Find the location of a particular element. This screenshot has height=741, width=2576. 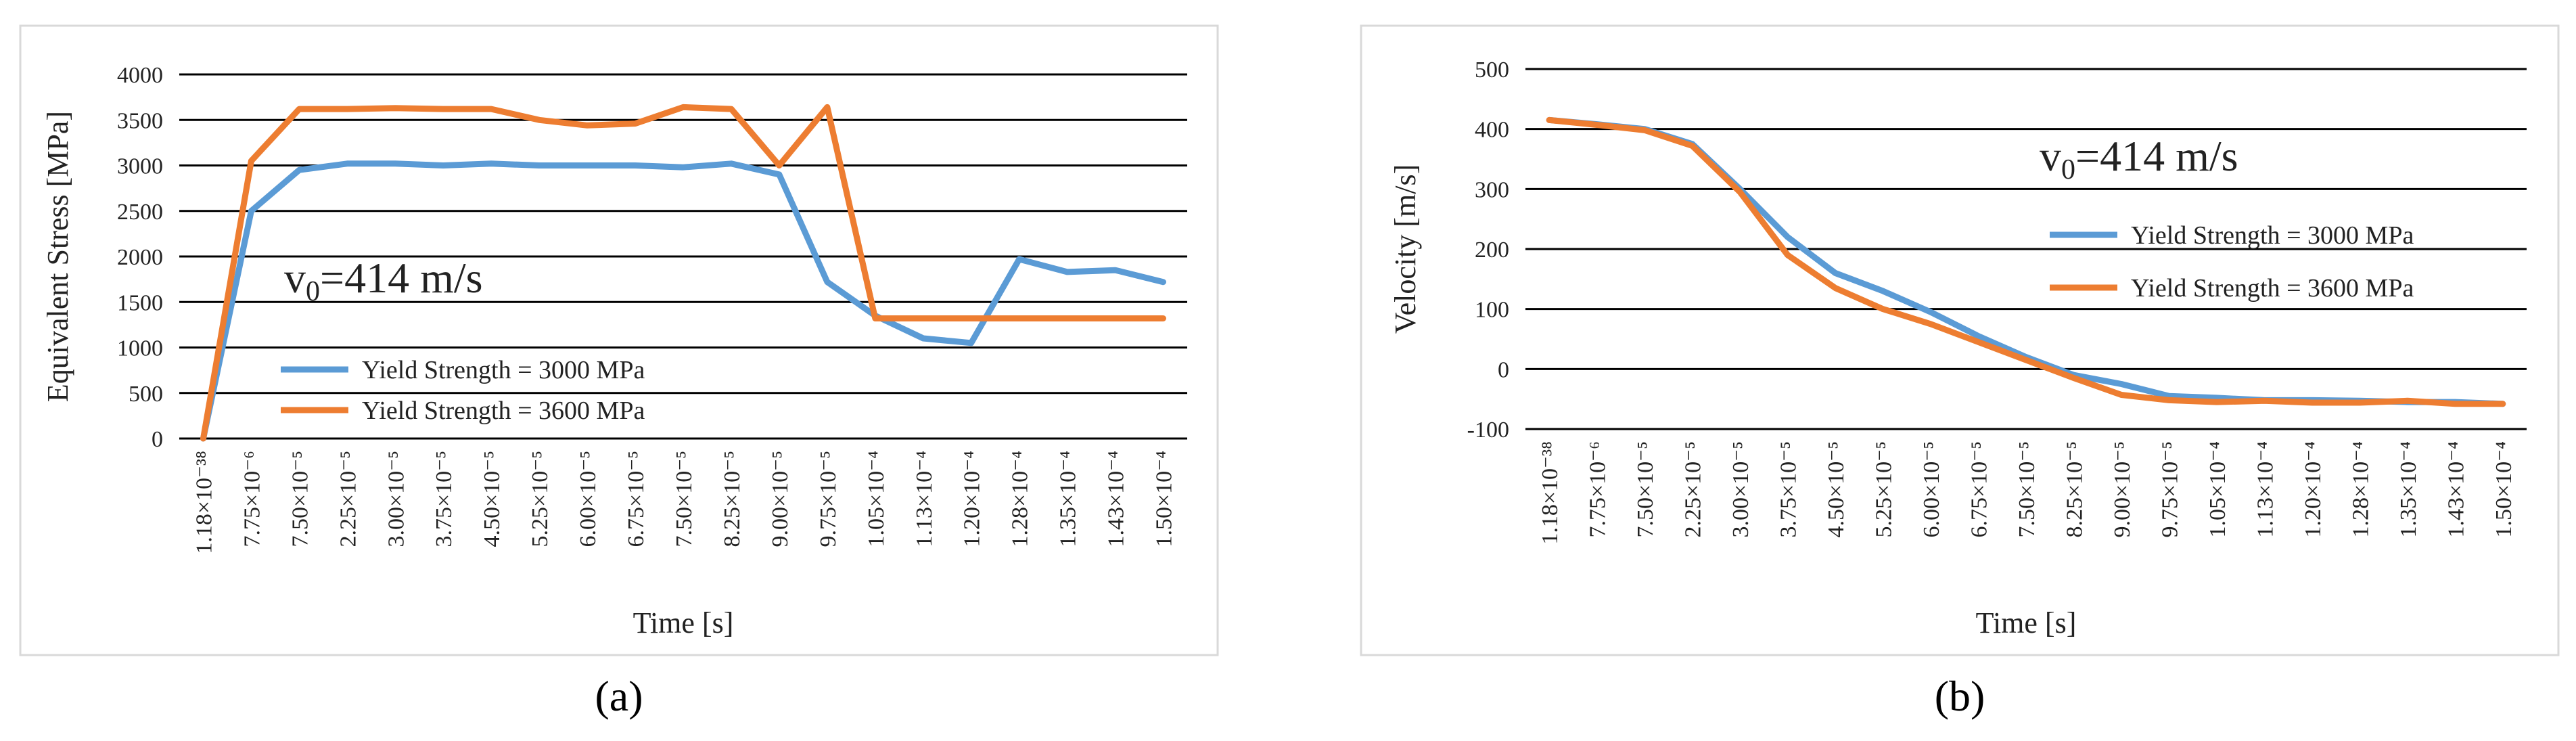

y-tick-label: -100 is located at coordinates (1488, 430).